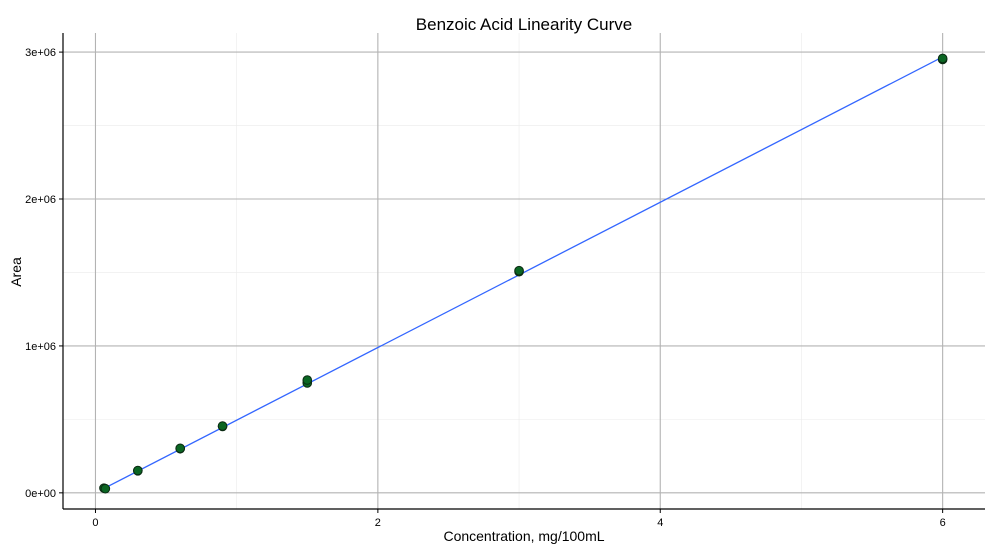  Describe the element at coordinates (40, 494) in the screenshot. I see `y-tick-label: 0e+00` at that location.